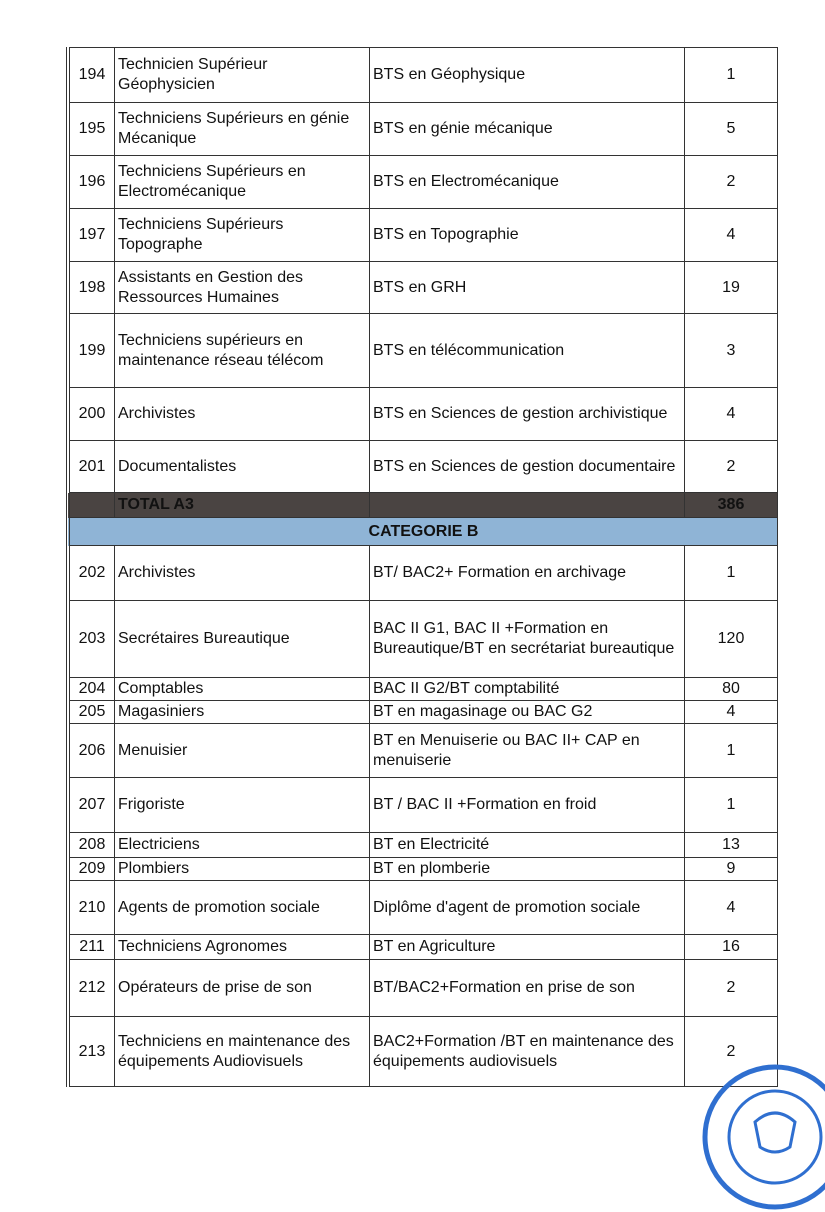 Image resolution: width=825 pixels, height=1212 pixels. What do you see at coordinates (91, 129) in the screenshot?
I see `row-number: 195` at bounding box center [91, 129].